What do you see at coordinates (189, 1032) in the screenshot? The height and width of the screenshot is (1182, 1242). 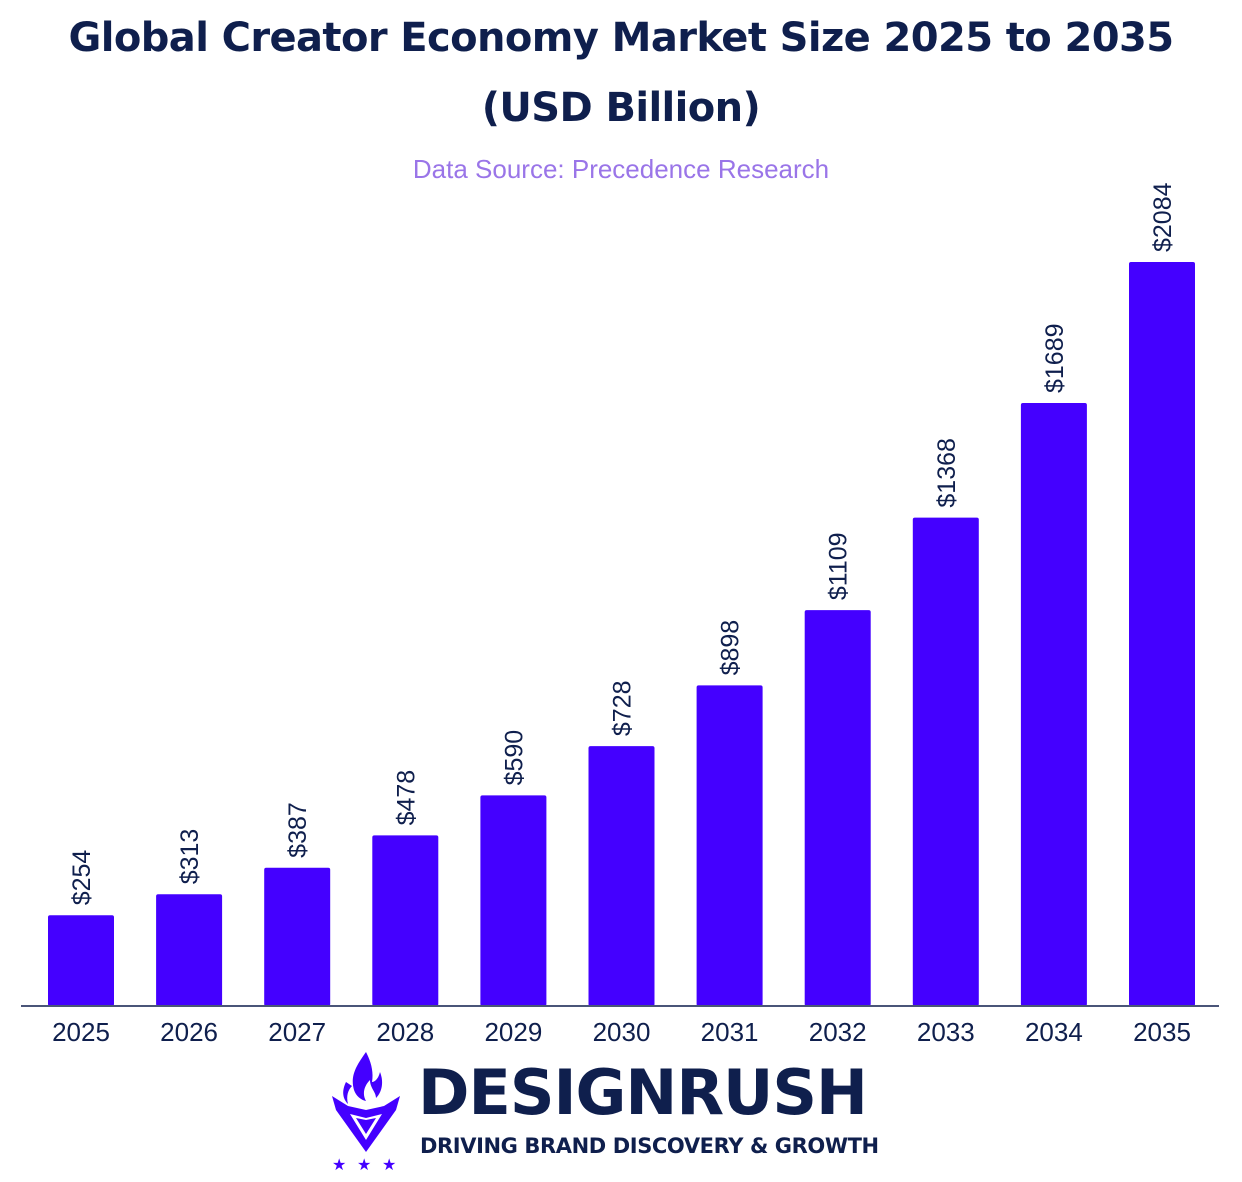 I see `x-tick-label-2026: 2026` at bounding box center [189, 1032].